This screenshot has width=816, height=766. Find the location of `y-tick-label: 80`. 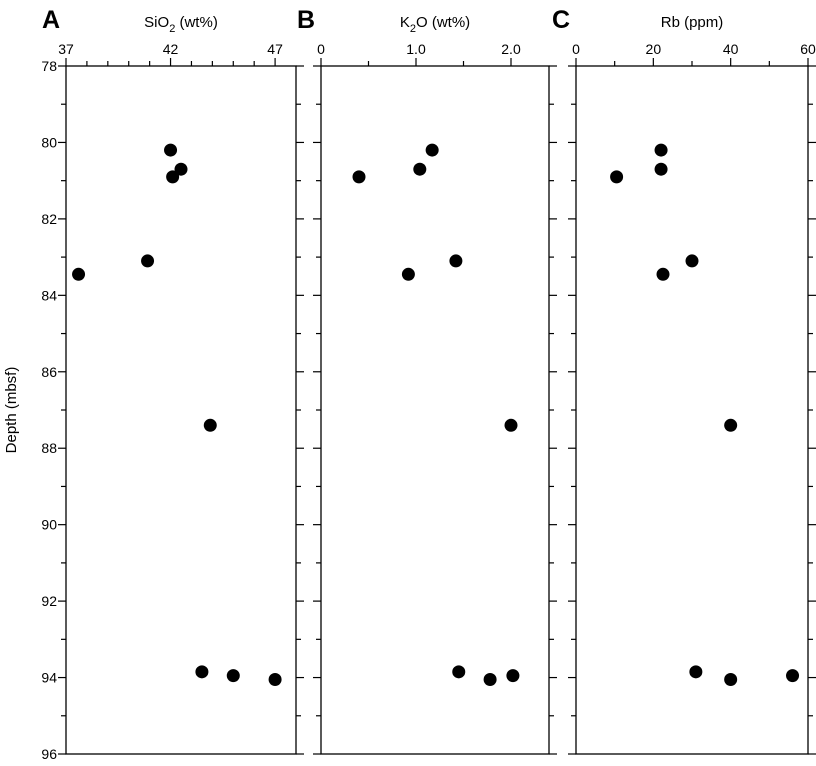

y-tick-label: 80 is located at coordinates (49, 142).